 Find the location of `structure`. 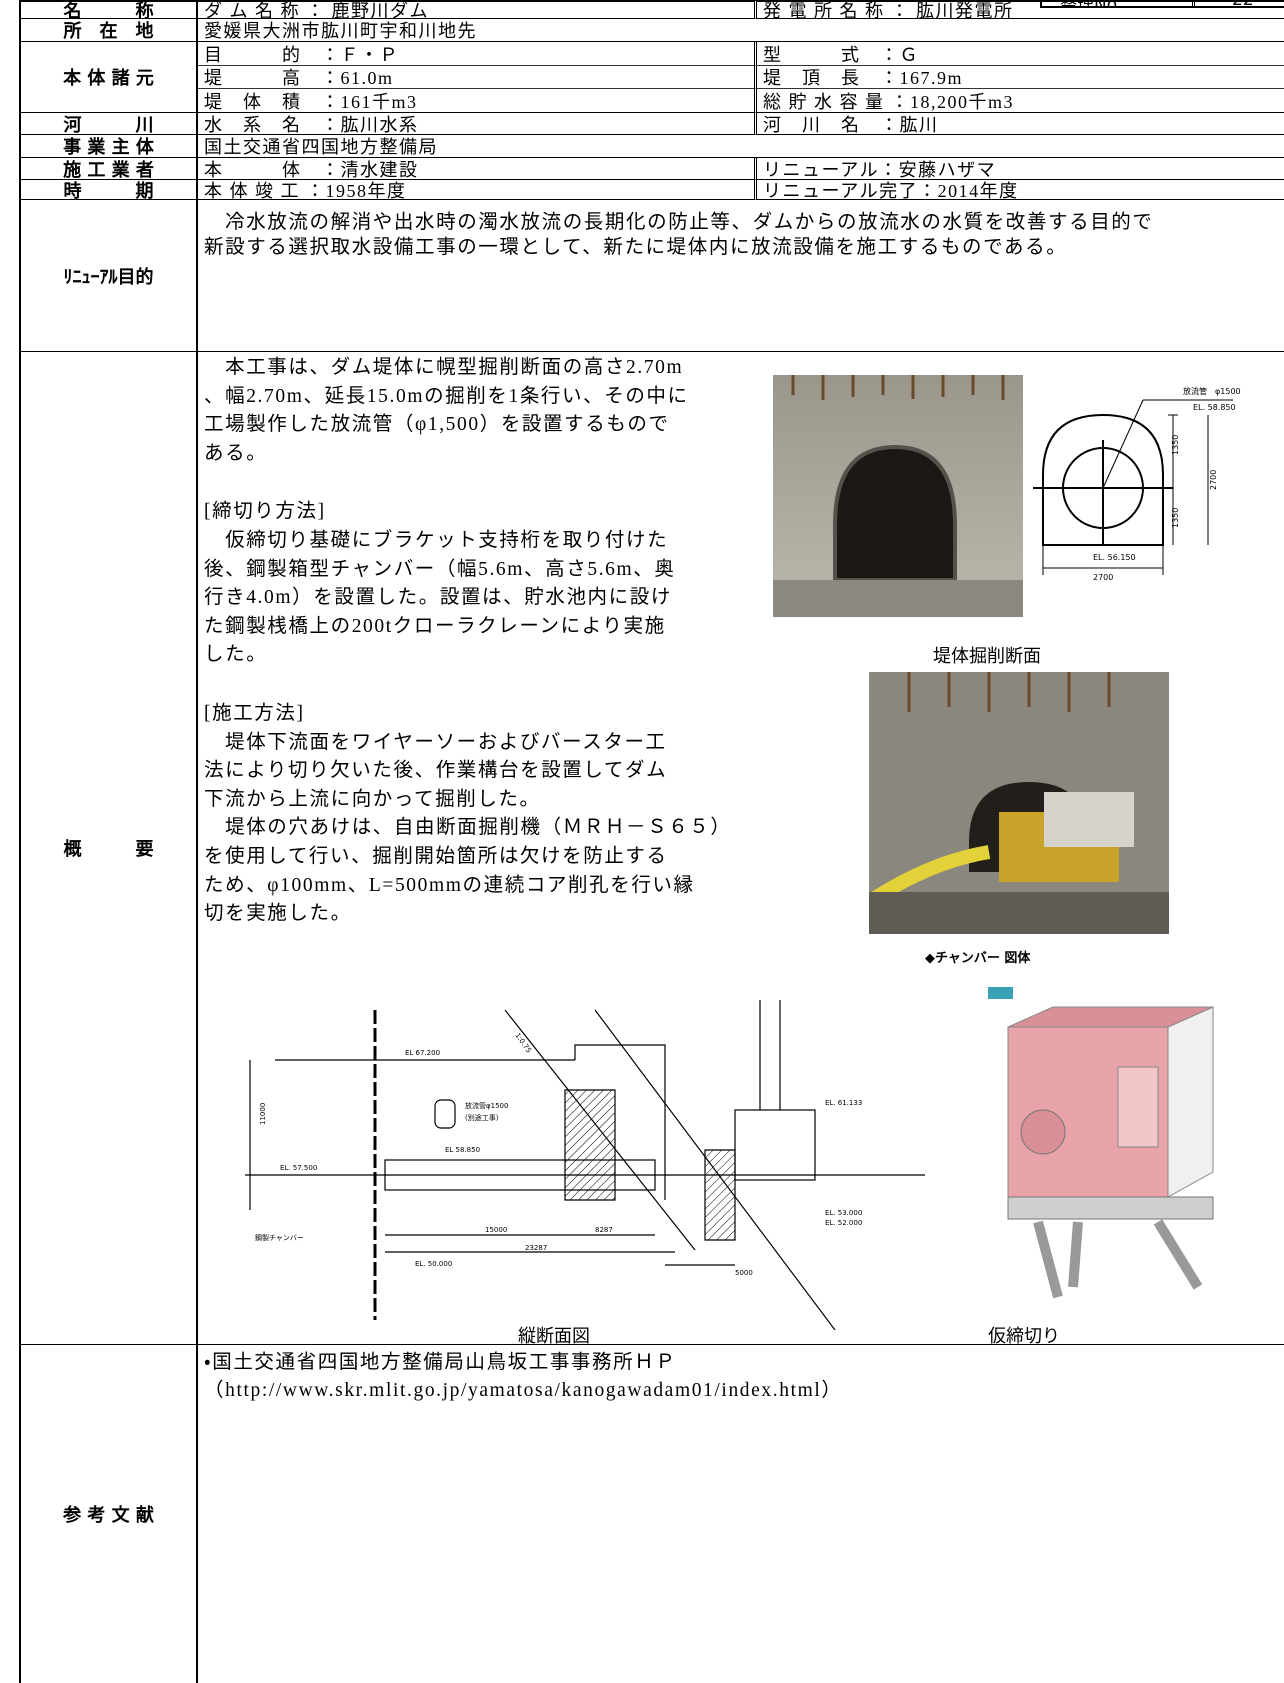

structure is located at coordinates (620, 1122).